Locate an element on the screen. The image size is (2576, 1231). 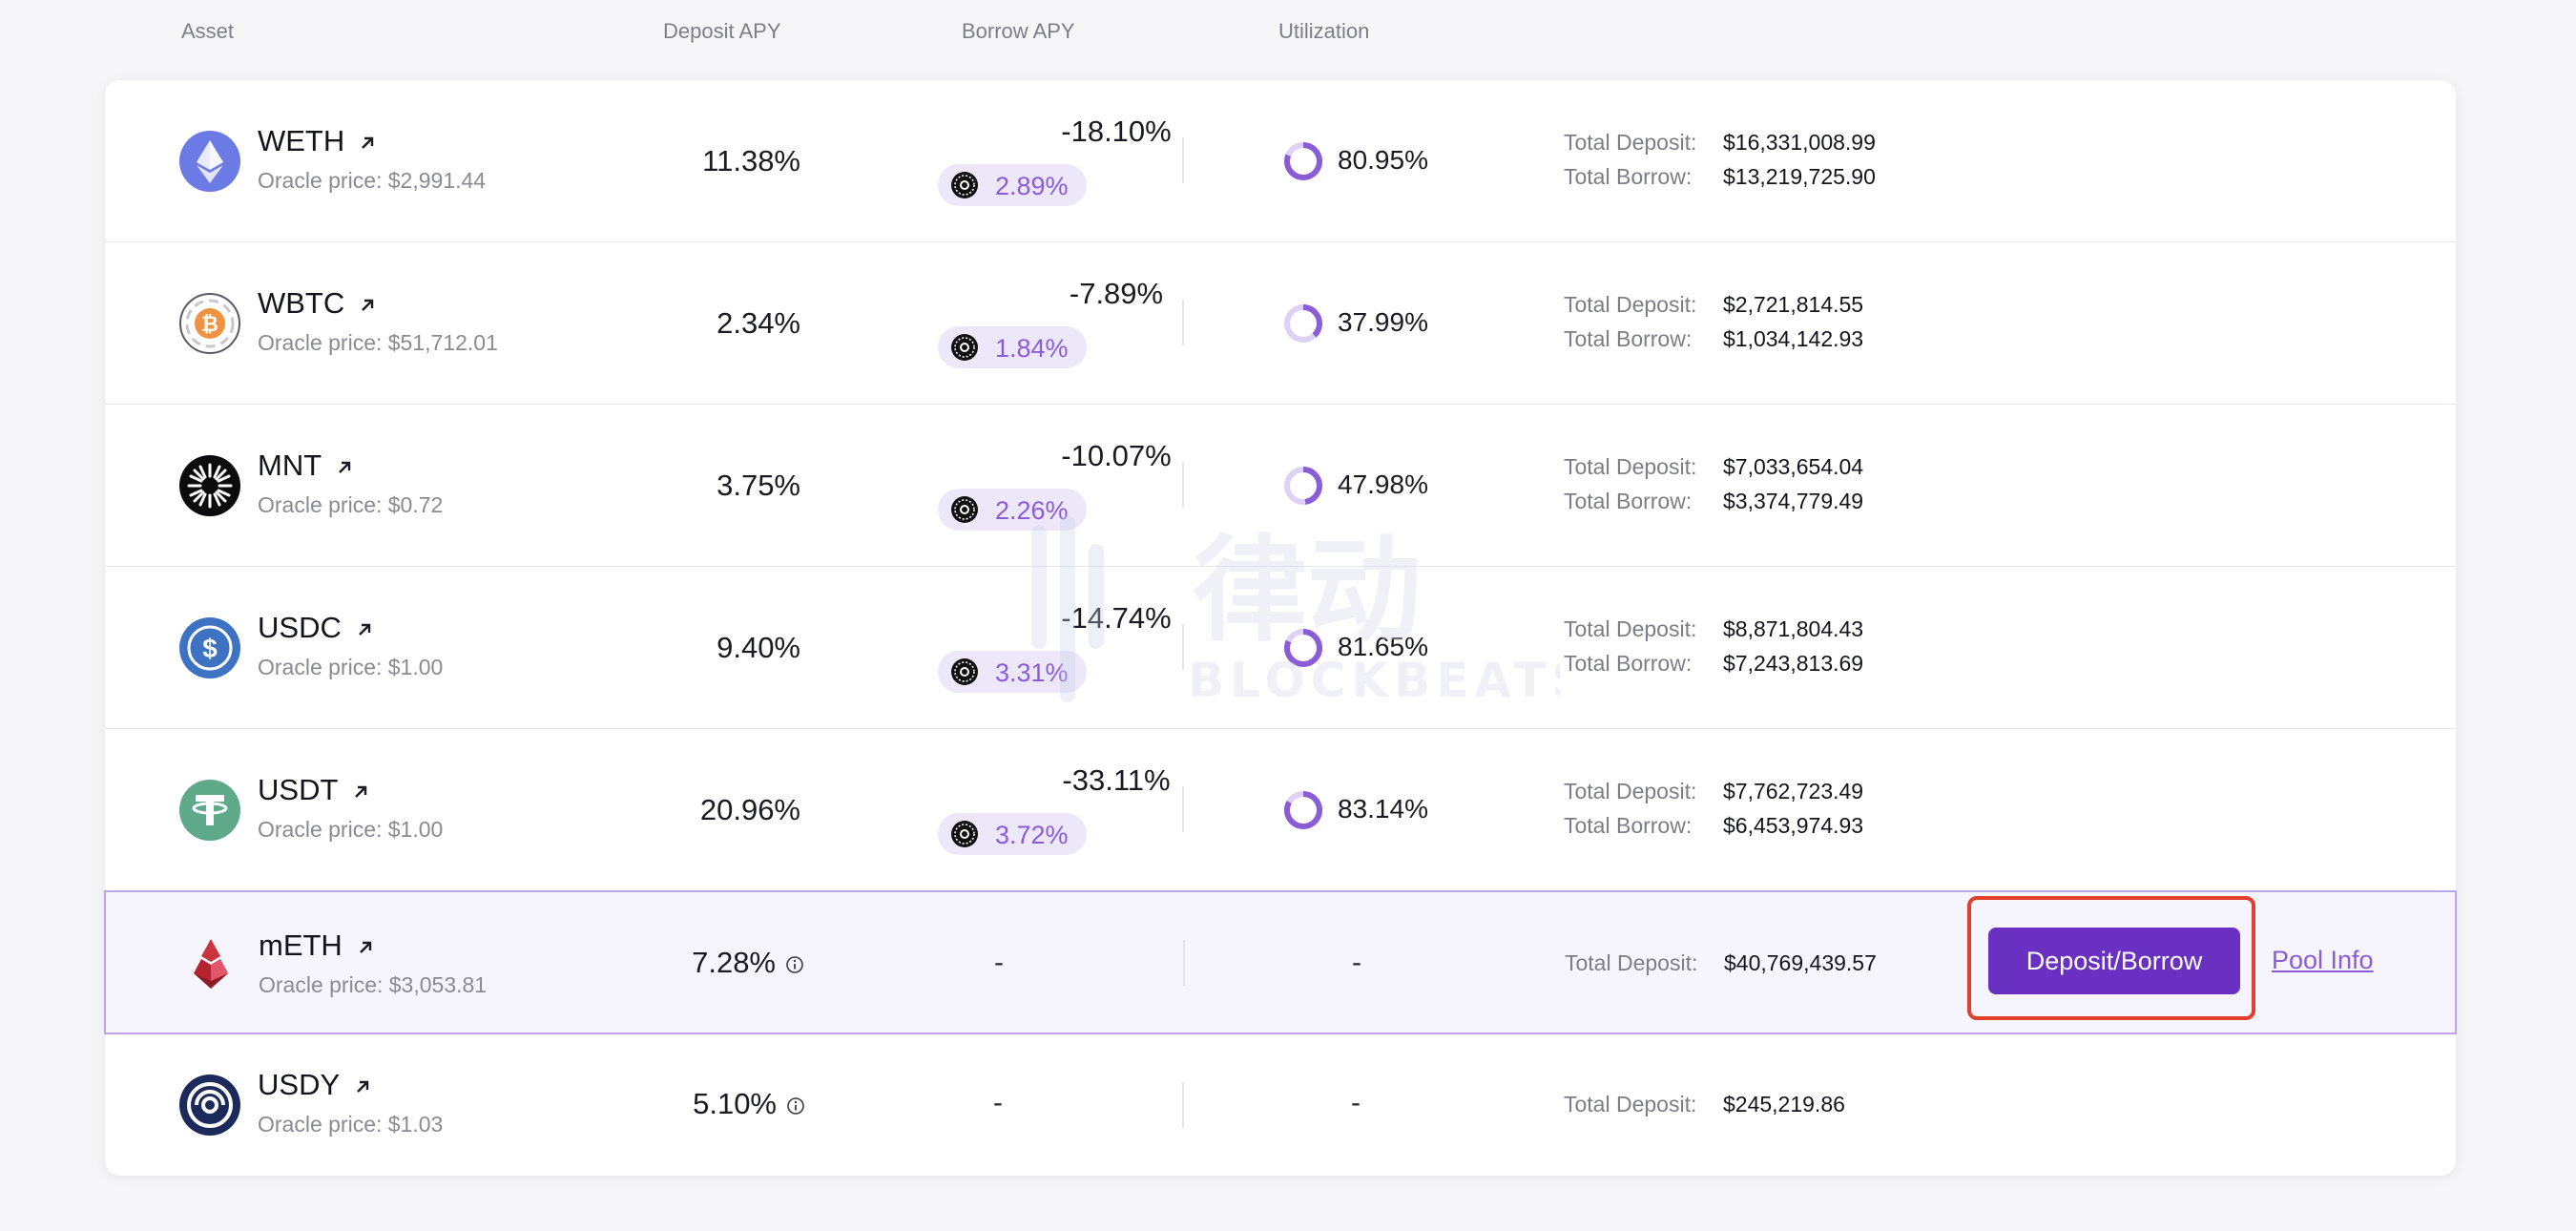
oracle-value: $2,991.44 is located at coordinates (437, 181).